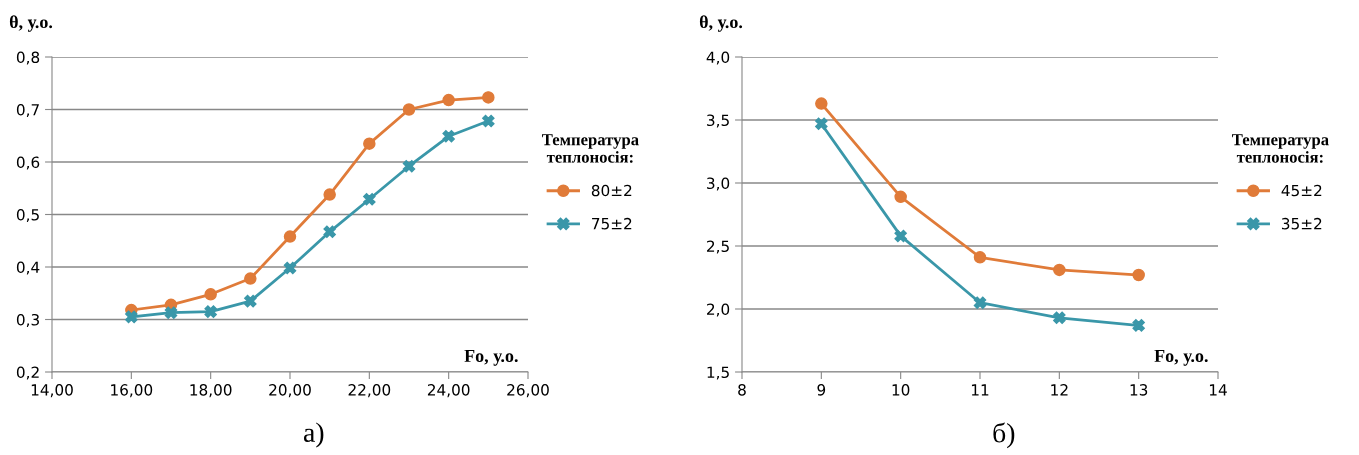 The width and height of the screenshot is (1359, 455). Describe the element at coordinates (612, 223) in the screenshot. I see `legend-label: 75±2` at that location.